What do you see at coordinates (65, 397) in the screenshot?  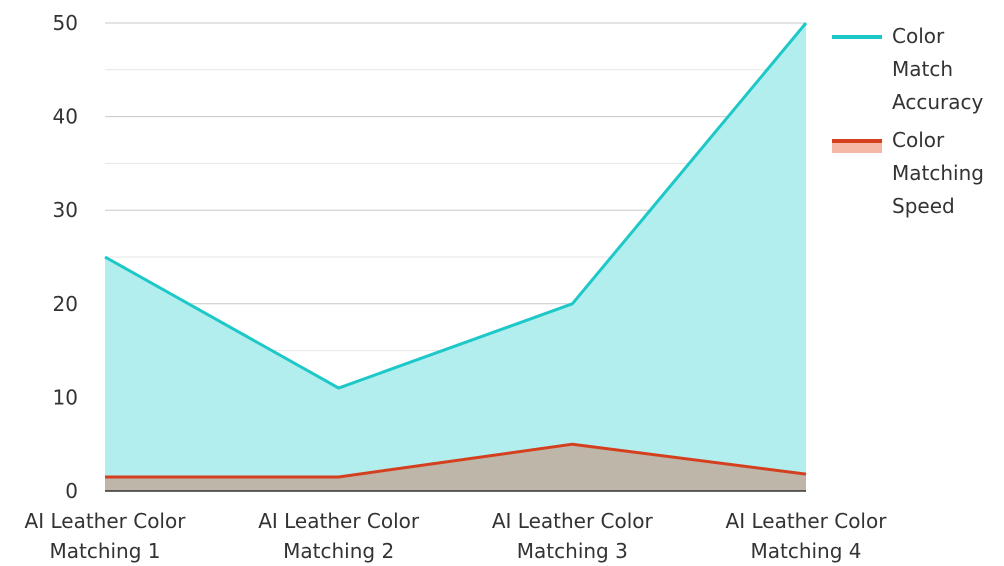 I see `y-tick-label: 10` at bounding box center [65, 397].